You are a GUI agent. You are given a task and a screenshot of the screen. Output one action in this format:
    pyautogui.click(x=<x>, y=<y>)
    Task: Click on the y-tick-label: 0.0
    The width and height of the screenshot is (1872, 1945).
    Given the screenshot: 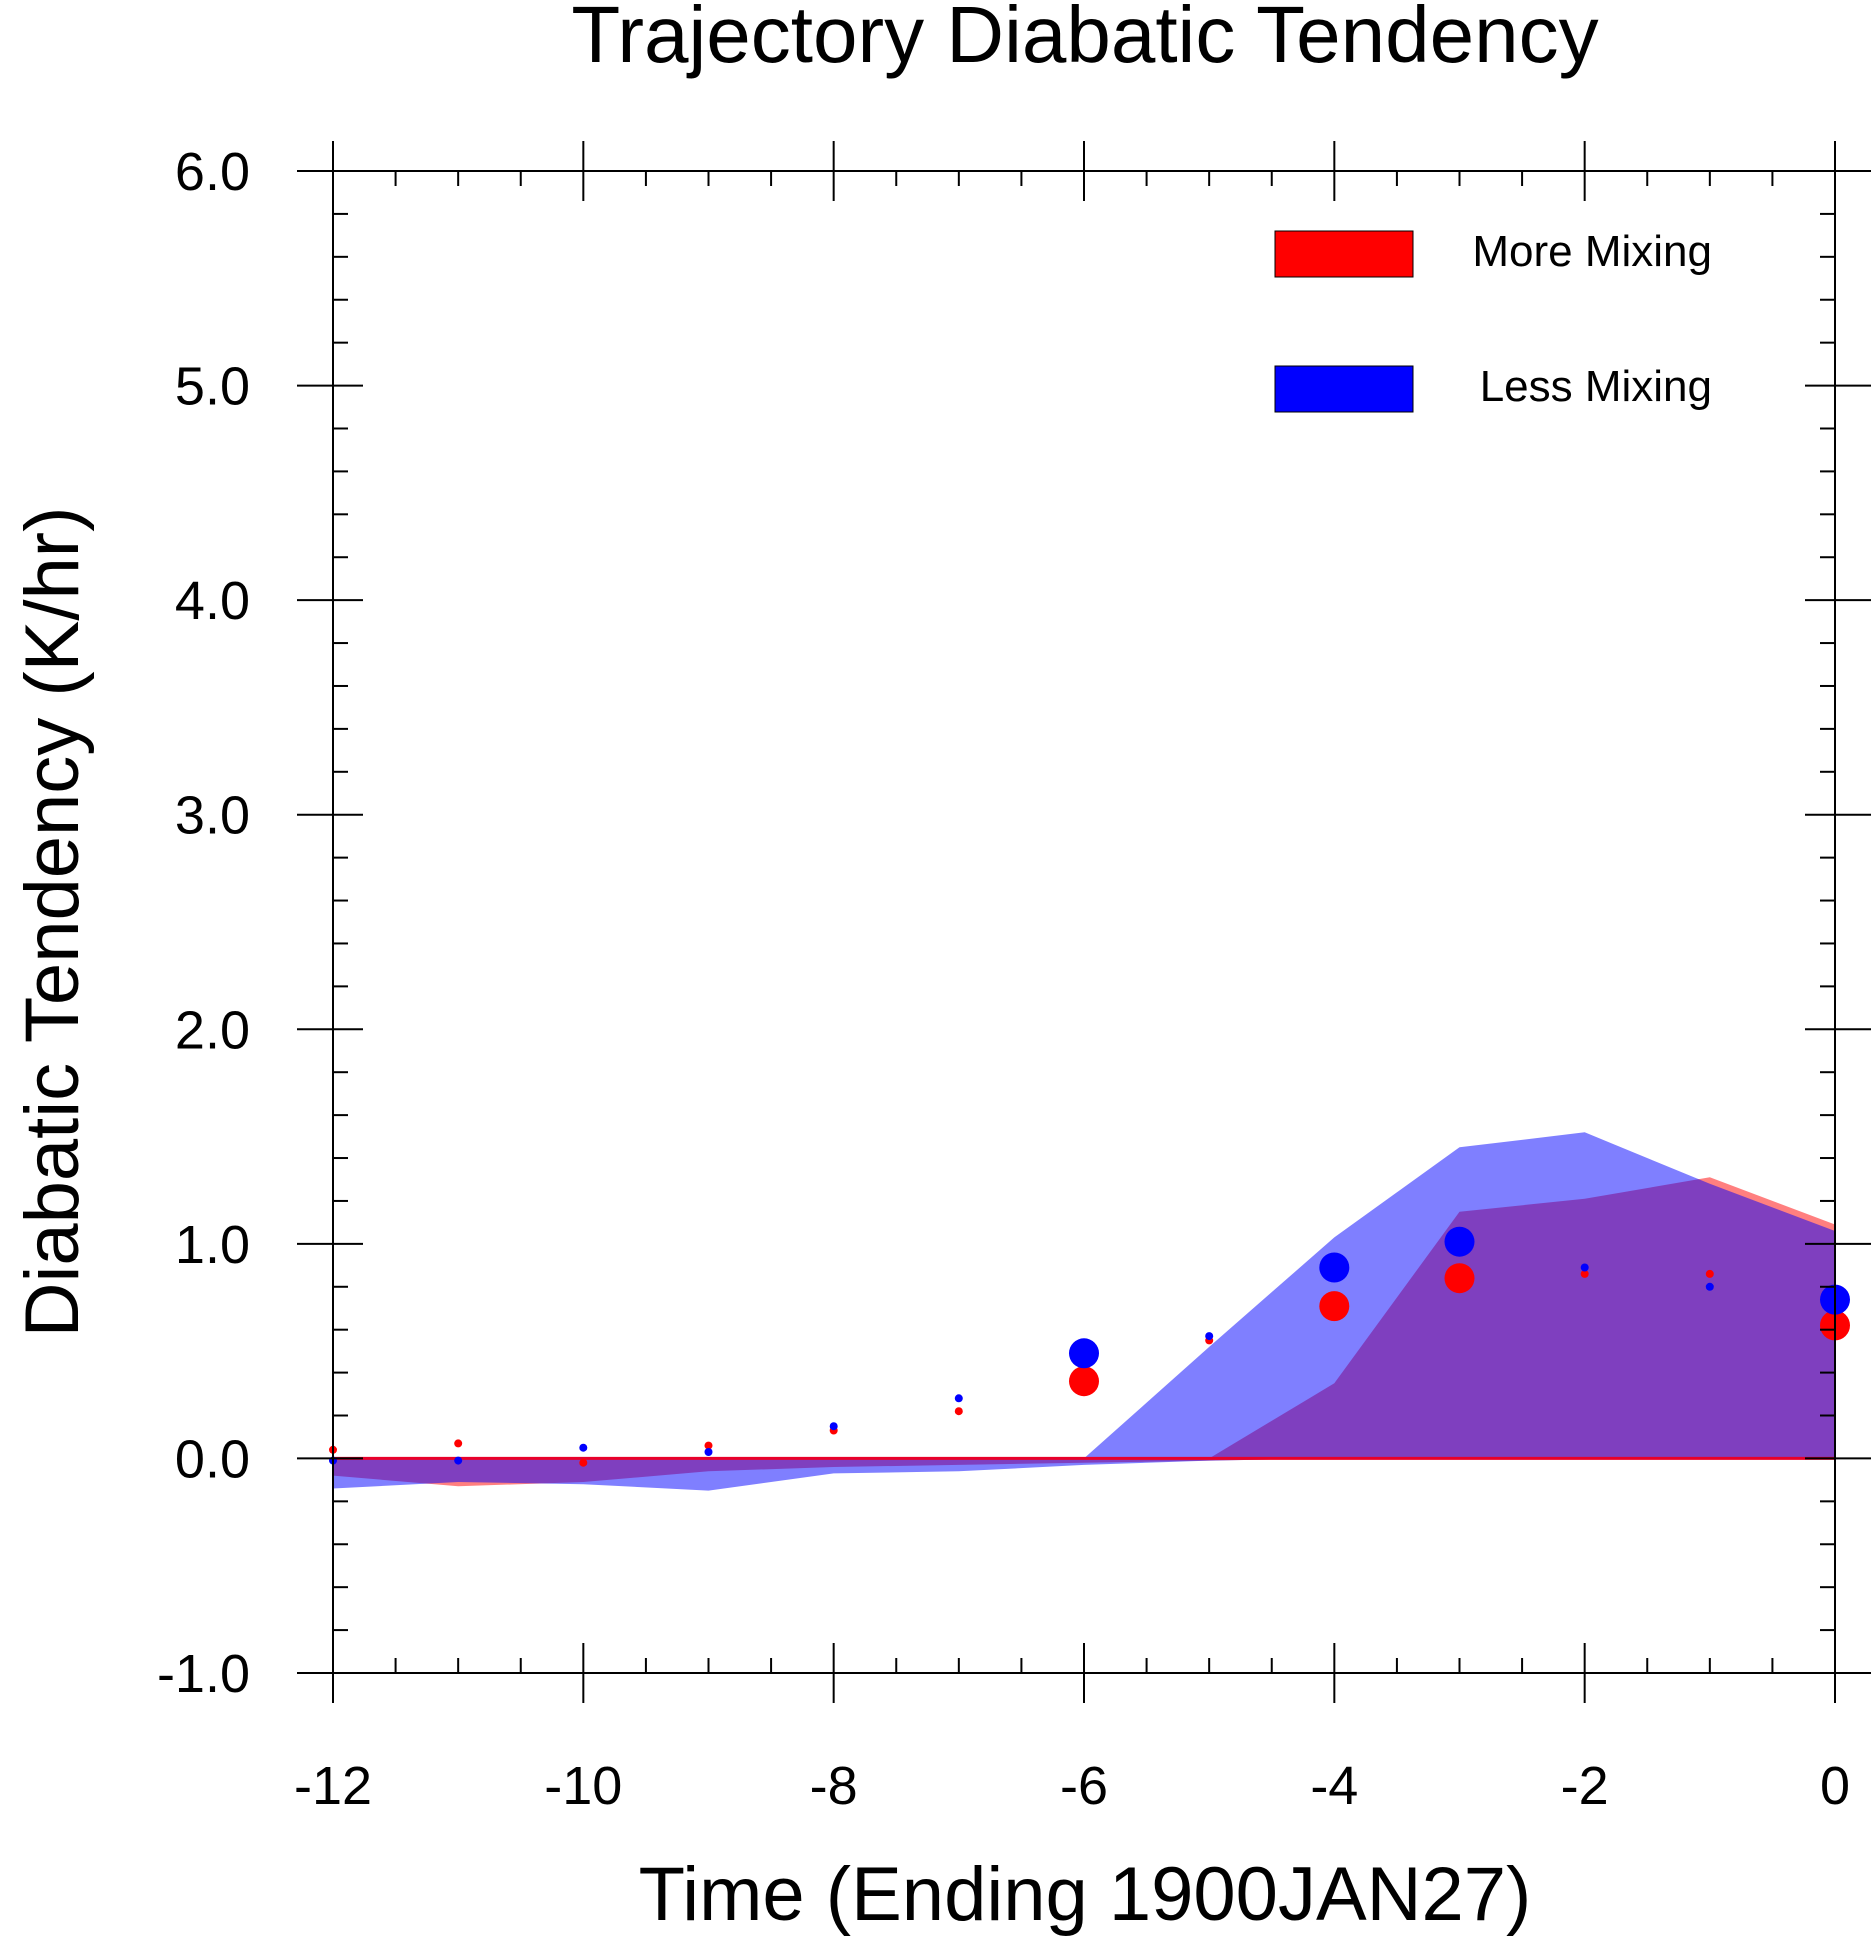 What is the action you would take?
    pyautogui.click(x=212, y=1459)
    